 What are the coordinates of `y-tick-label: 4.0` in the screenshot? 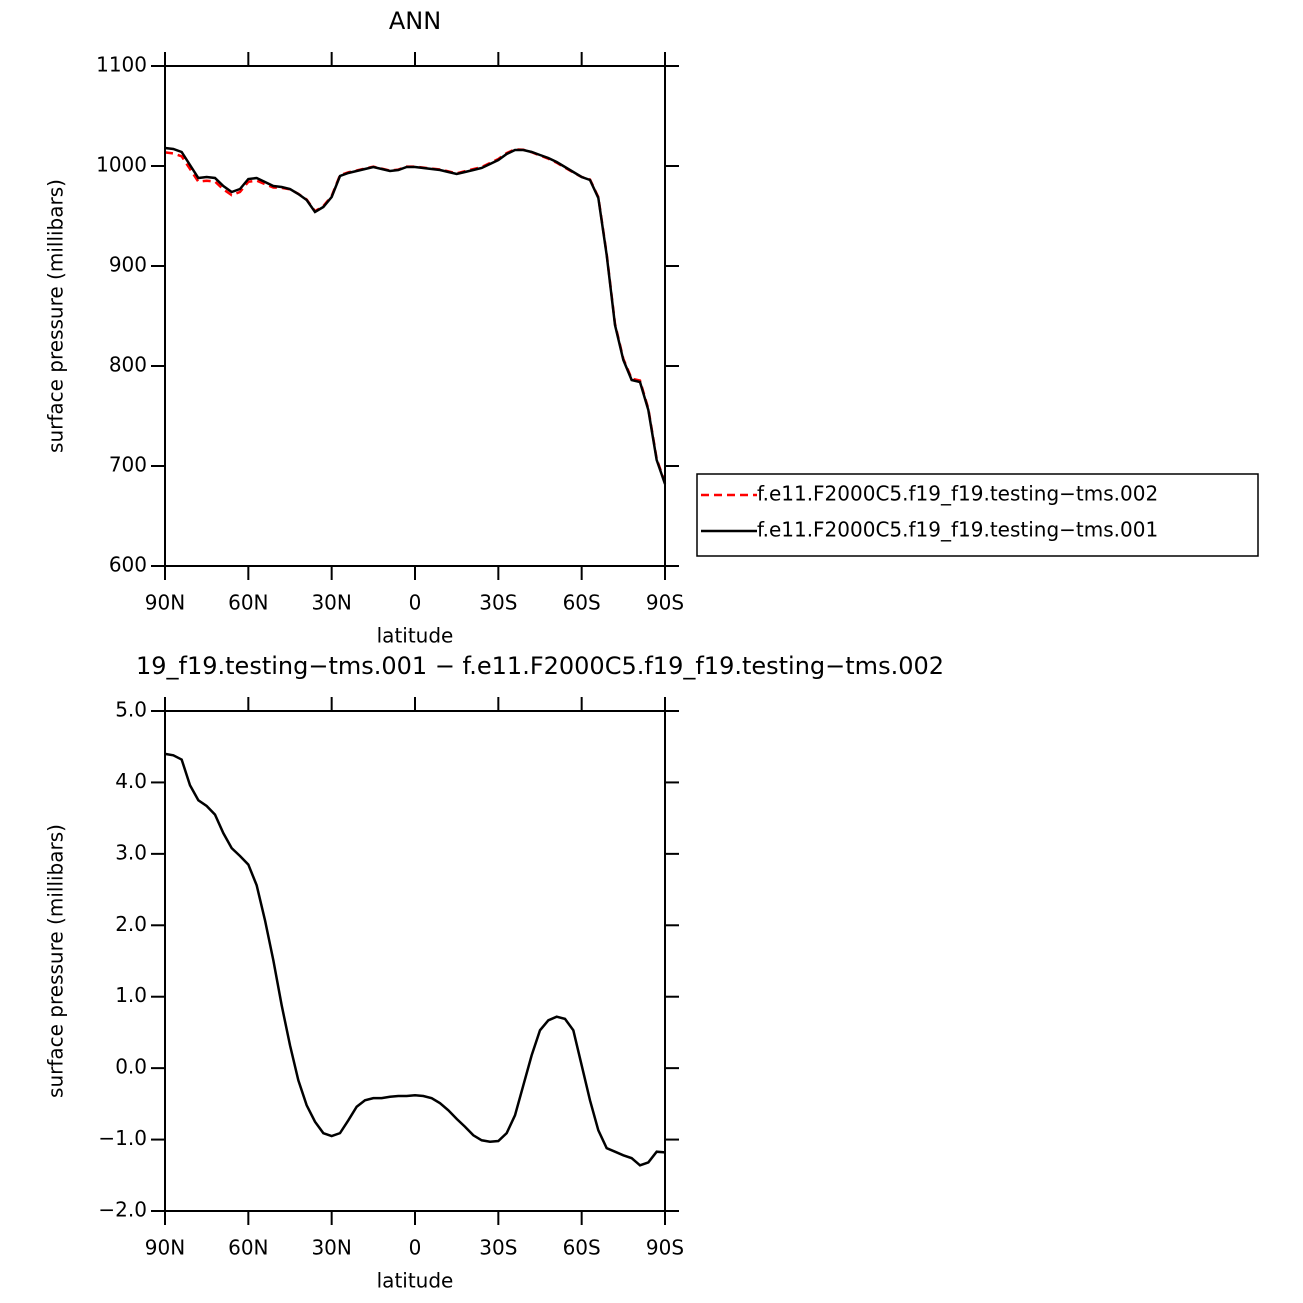 It's located at (131, 781).